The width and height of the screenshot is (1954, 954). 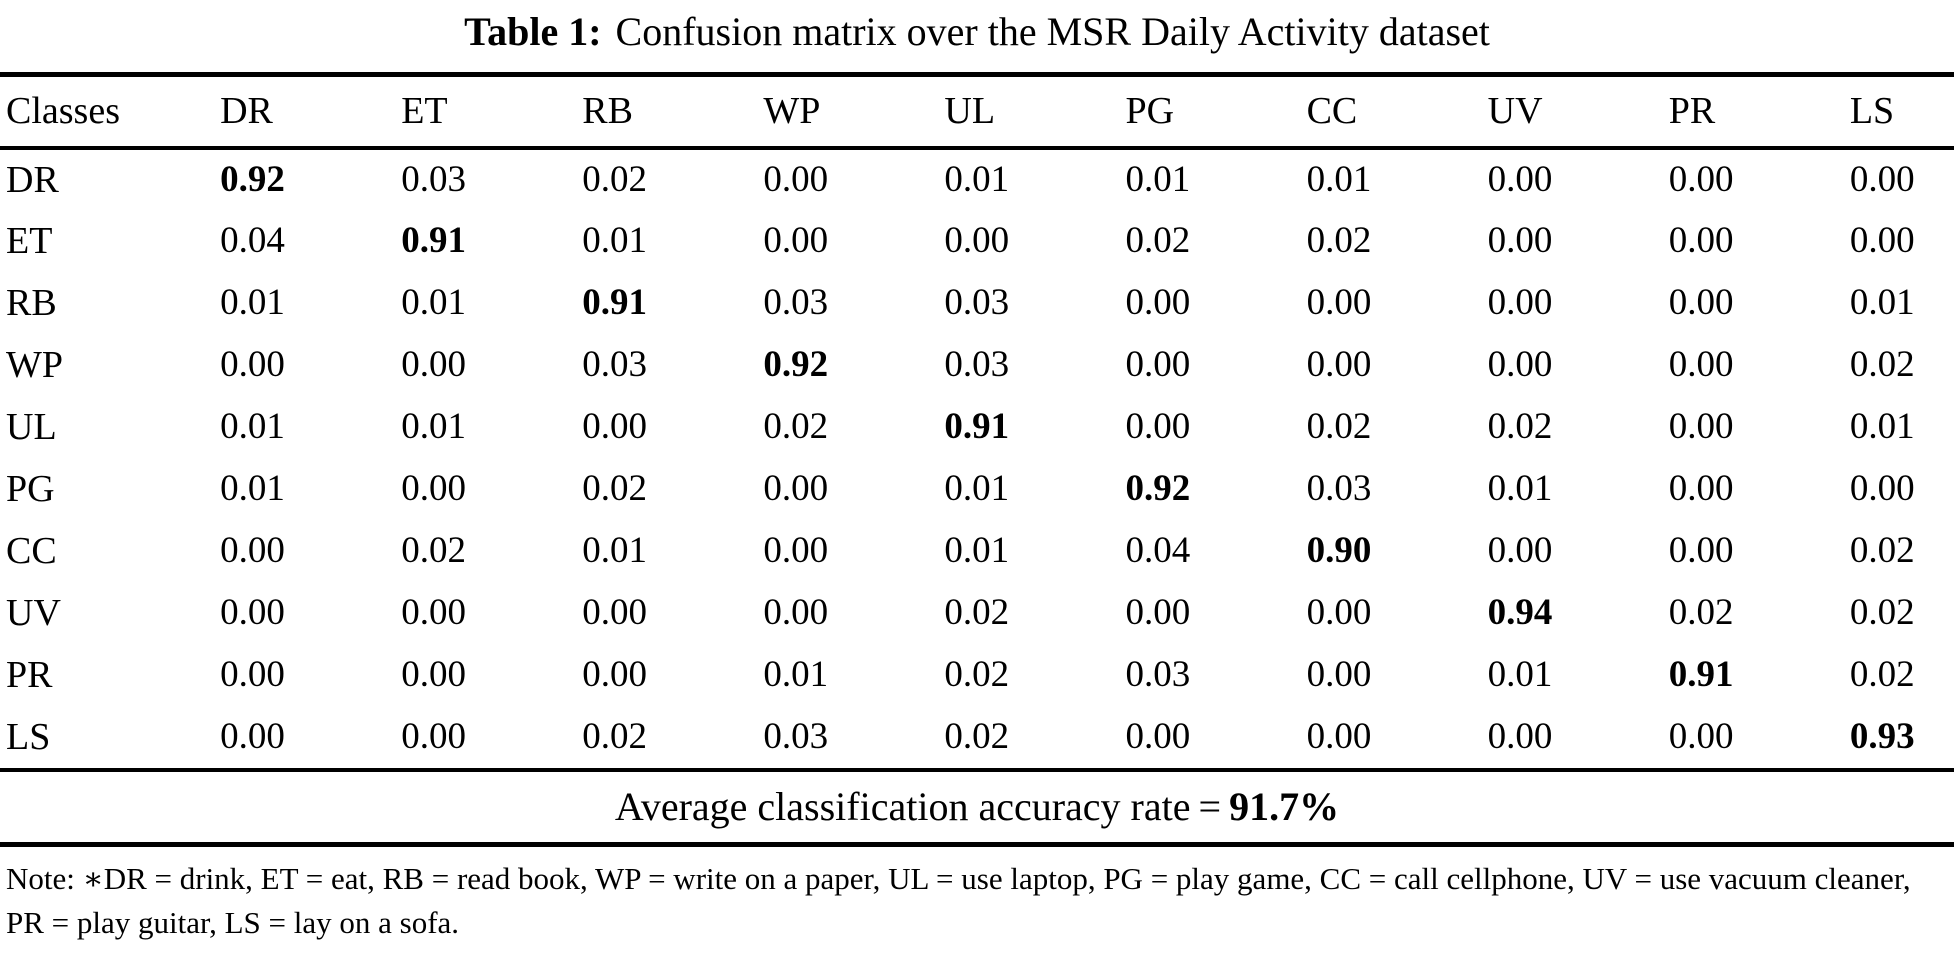 What do you see at coordinates (977, 112) in the screenshot?
I see `header-row: Classes DR ET RB WP UL PG CC UV PR LS` at bounding box center [977, 112].